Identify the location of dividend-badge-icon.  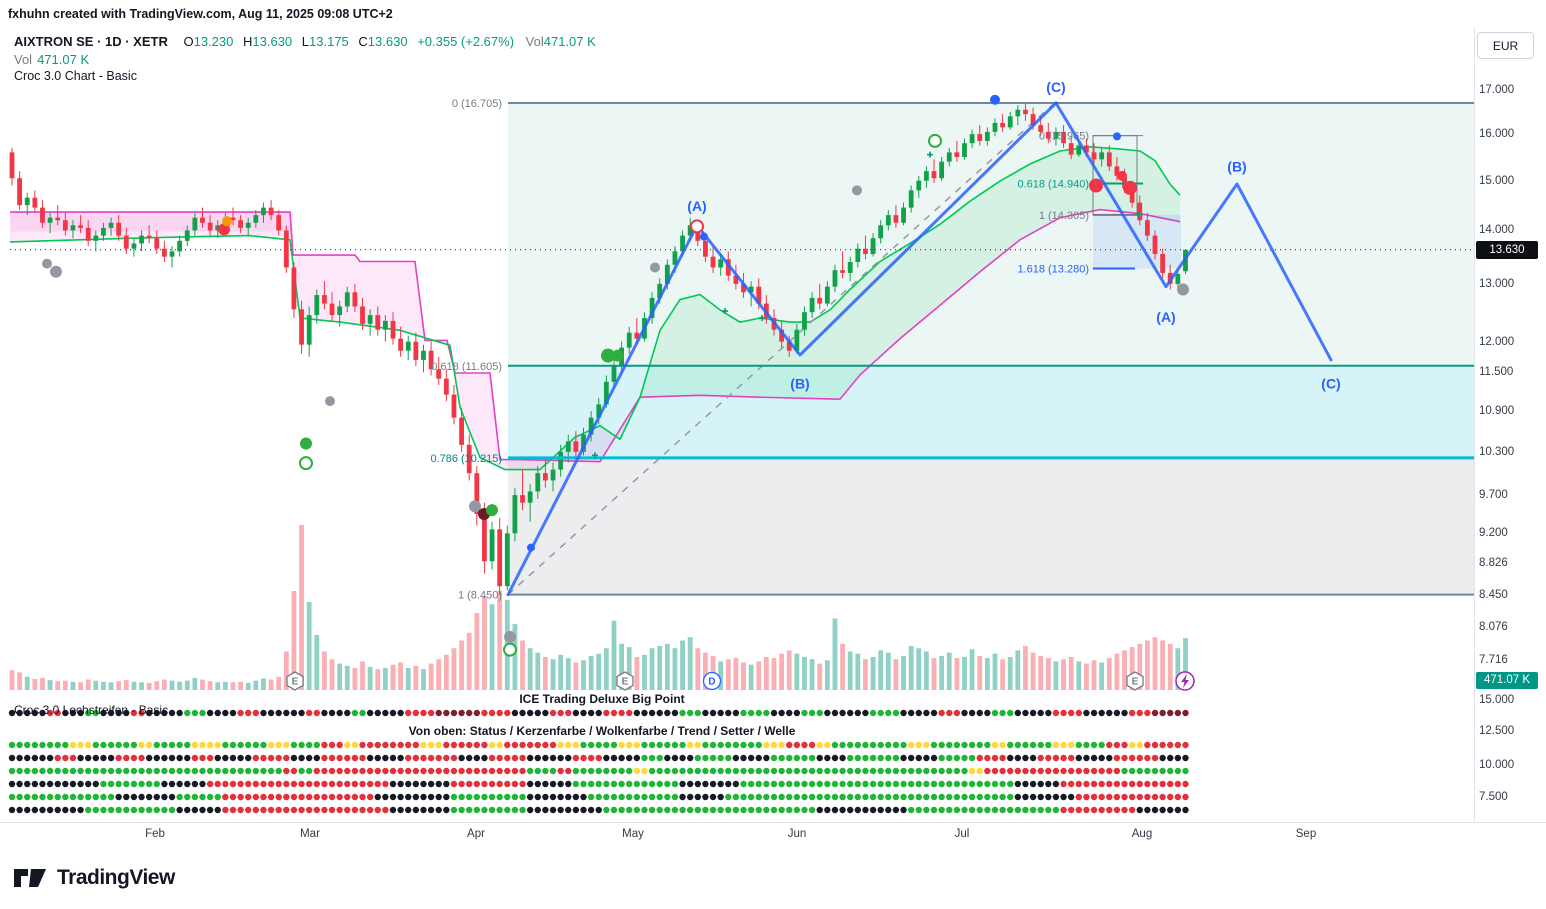
(712, 681).